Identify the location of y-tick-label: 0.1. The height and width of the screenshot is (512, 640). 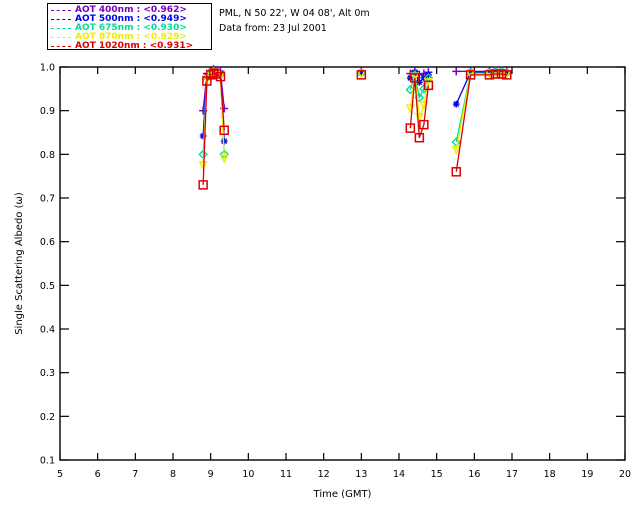
(47, 461).